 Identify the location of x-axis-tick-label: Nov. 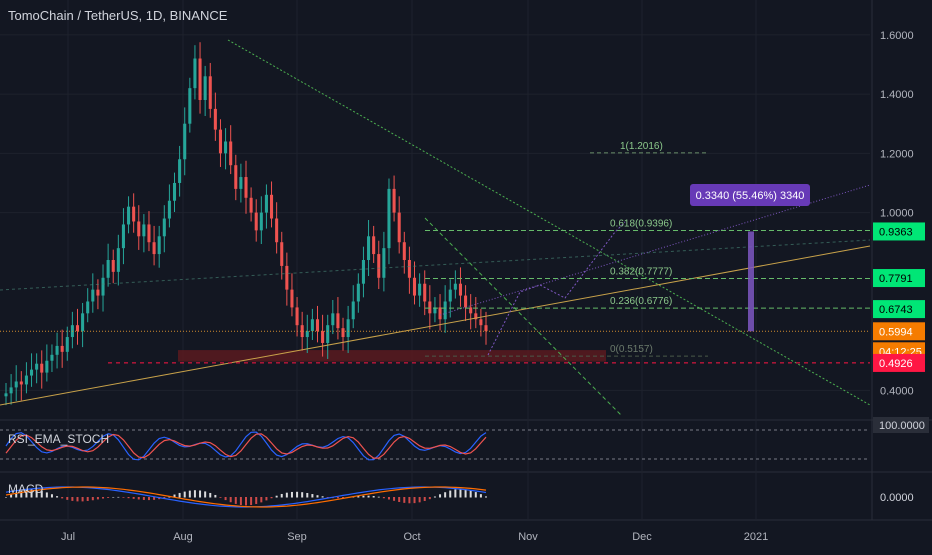
(528, 537).